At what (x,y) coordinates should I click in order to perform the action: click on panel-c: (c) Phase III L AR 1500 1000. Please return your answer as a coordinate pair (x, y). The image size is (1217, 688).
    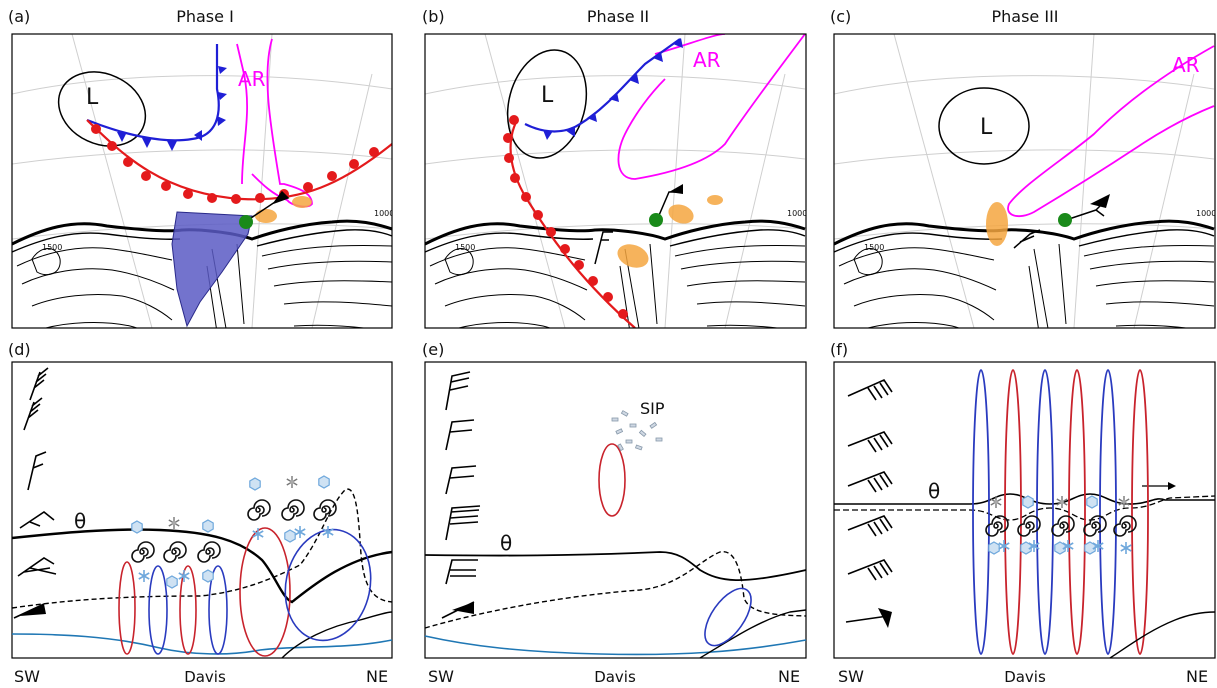
    Looking at the image, I should click on (1023, 168).